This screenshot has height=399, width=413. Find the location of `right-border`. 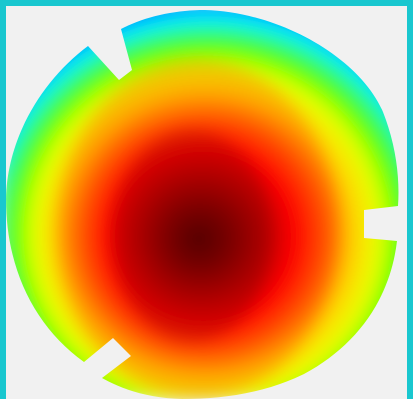

right-border is located at coordinates (410, 199).